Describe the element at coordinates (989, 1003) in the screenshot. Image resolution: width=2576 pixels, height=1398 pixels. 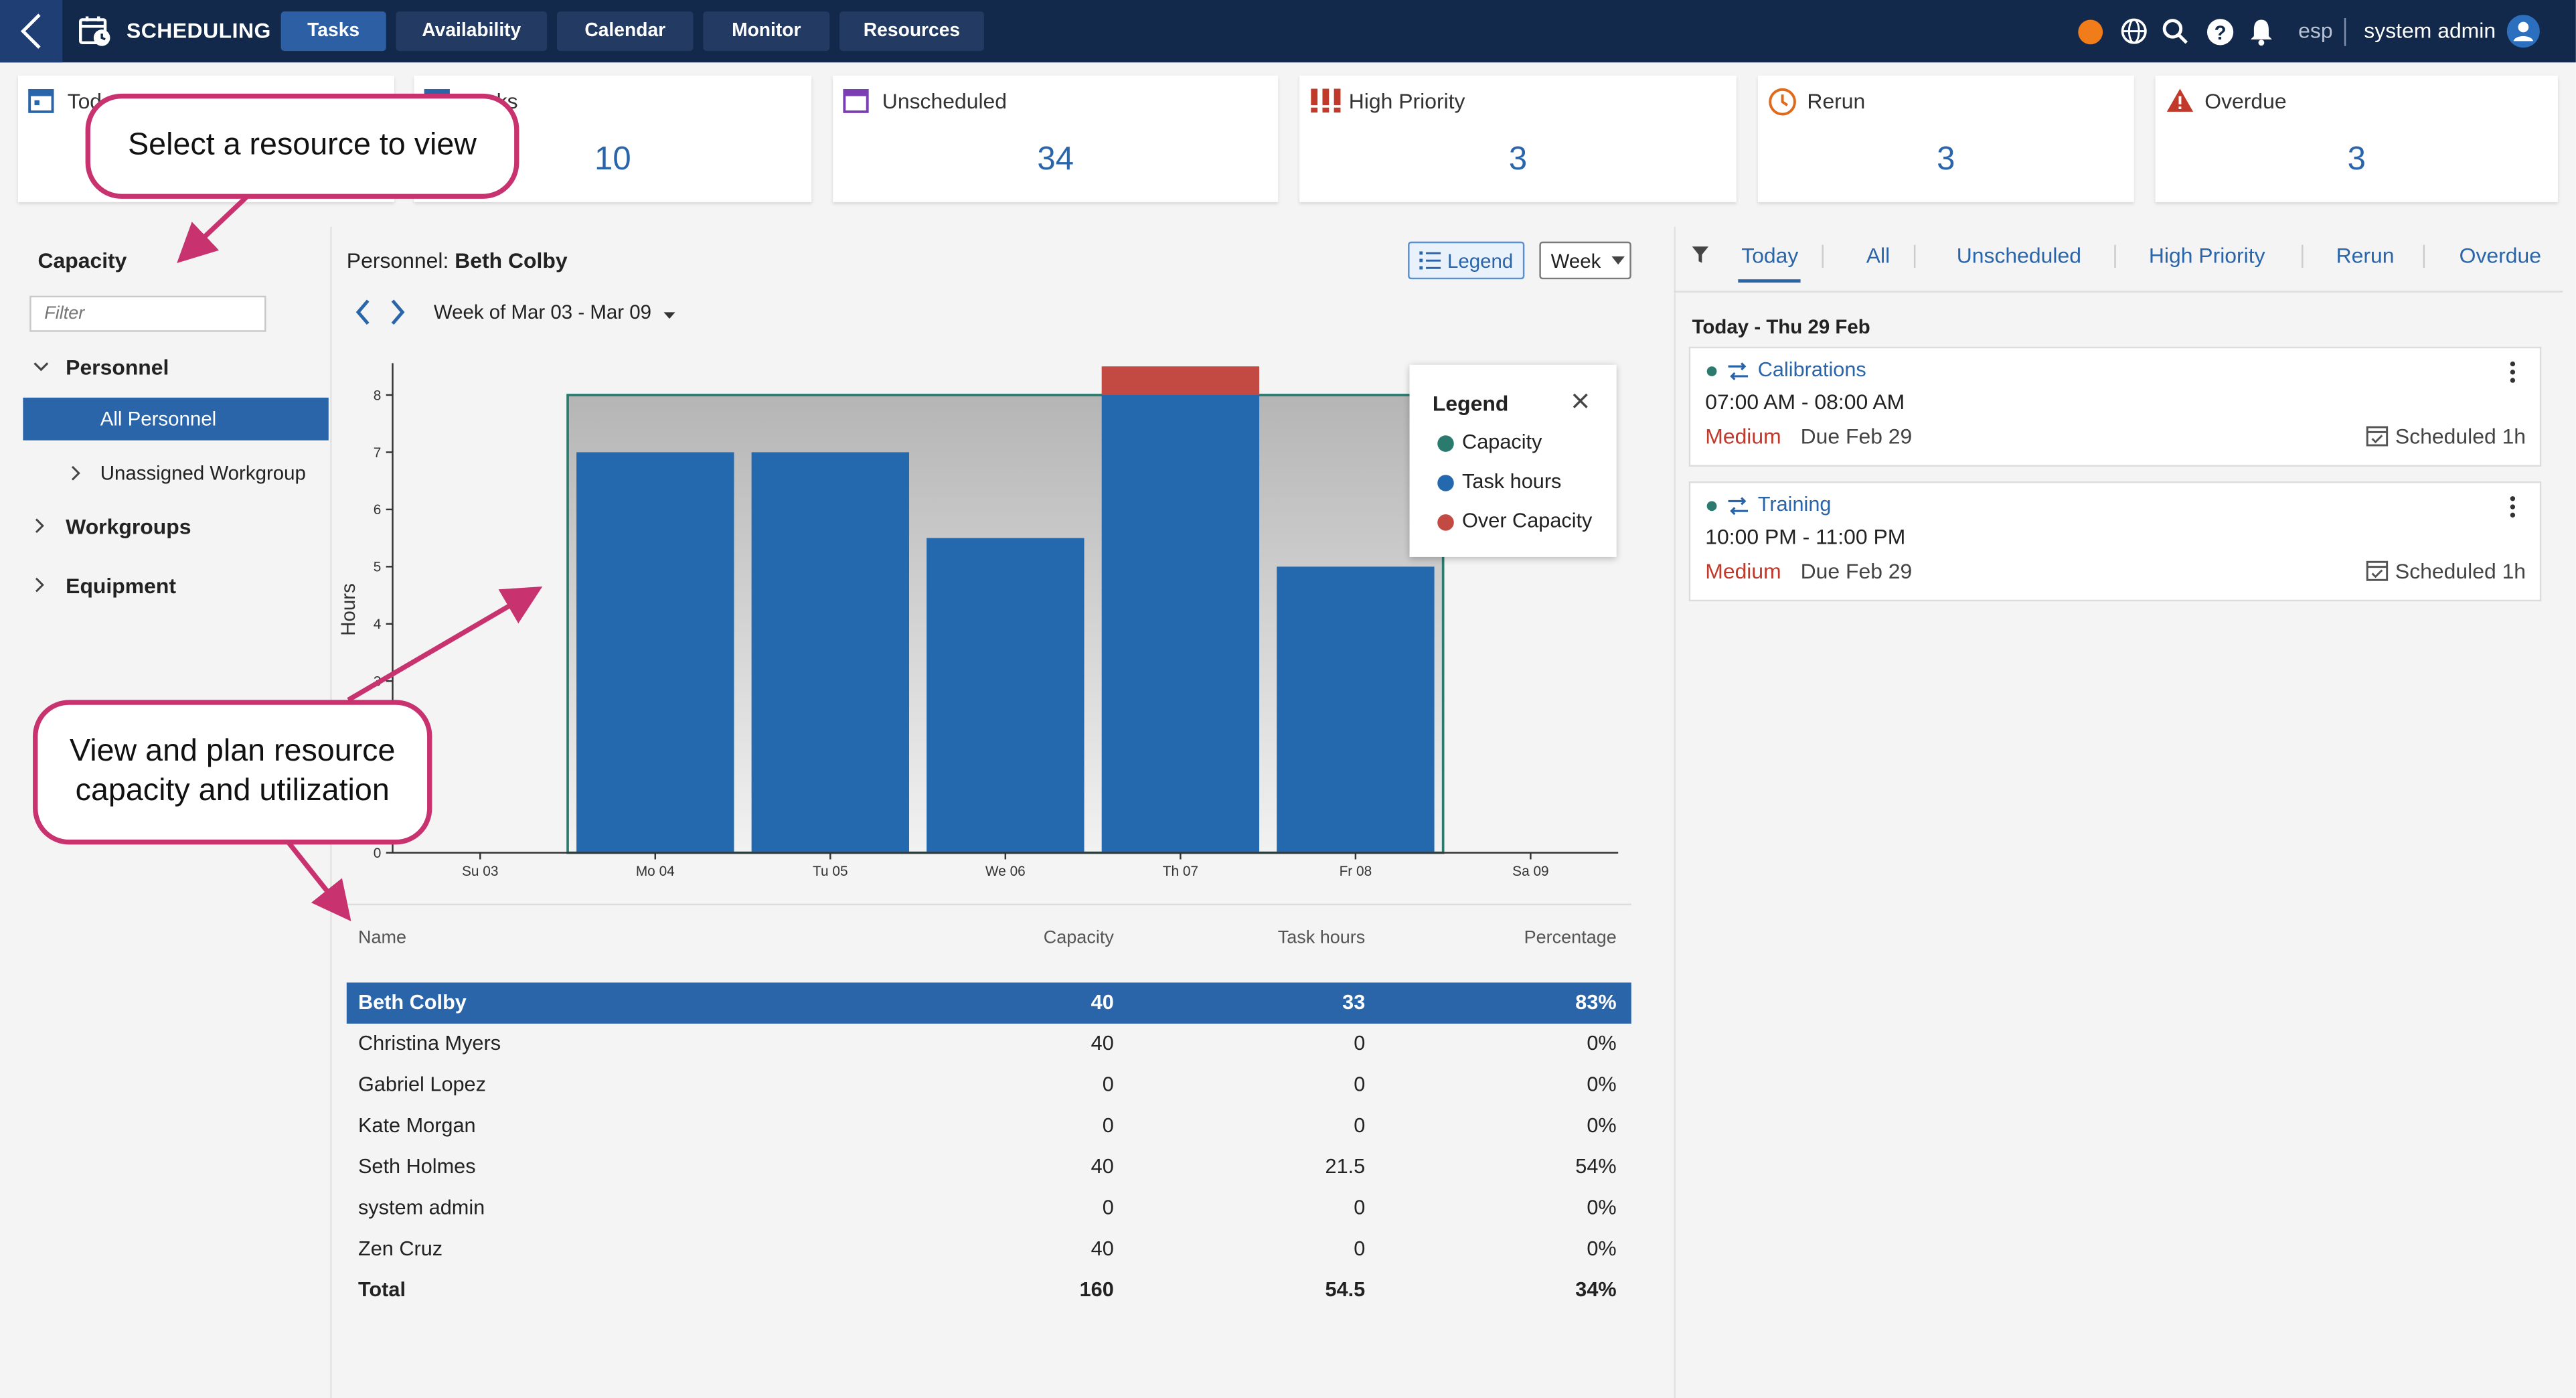
I see `table-row: Beth Colby 40 33 83%` at that location.